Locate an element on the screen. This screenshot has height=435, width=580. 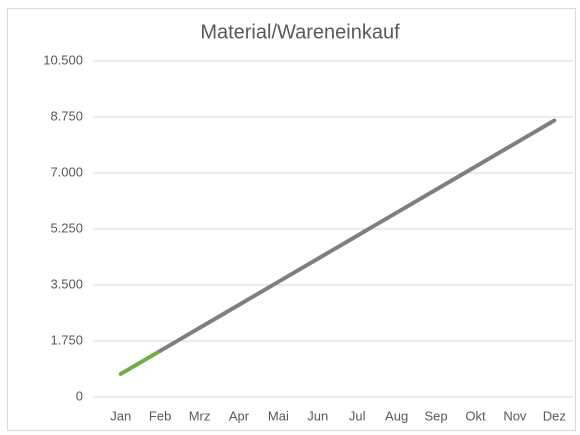
x-tick-label: Aug is located at coordinates (396, 415).